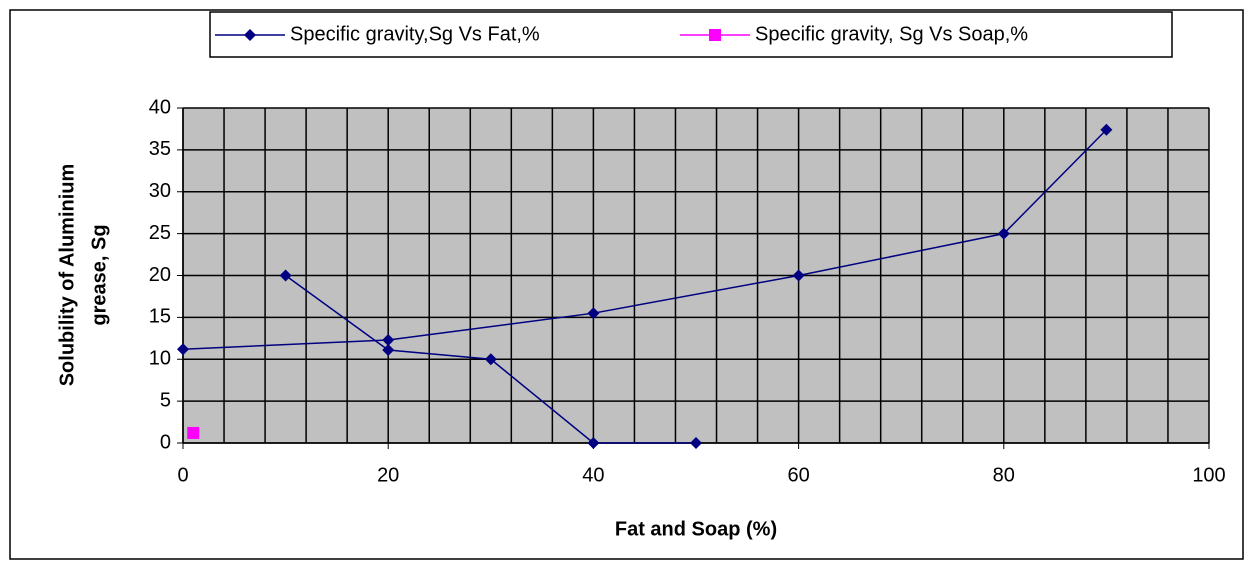  What do you see at coordinates (160, 107) in the screenshot?
I see `y-tick-label: 40` at bounding box center [160, 107].